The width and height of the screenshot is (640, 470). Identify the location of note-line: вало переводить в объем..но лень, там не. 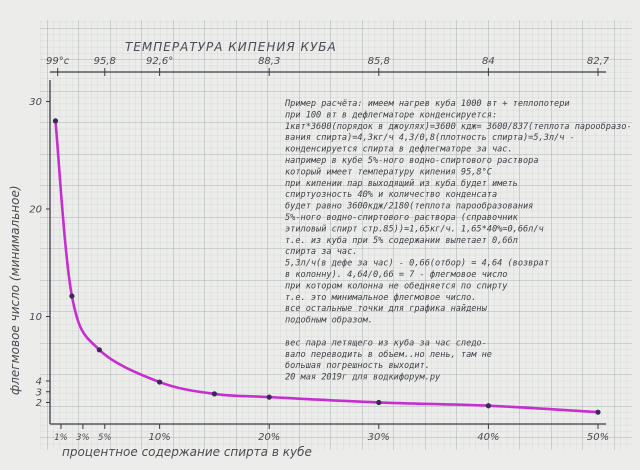
(388, 354).